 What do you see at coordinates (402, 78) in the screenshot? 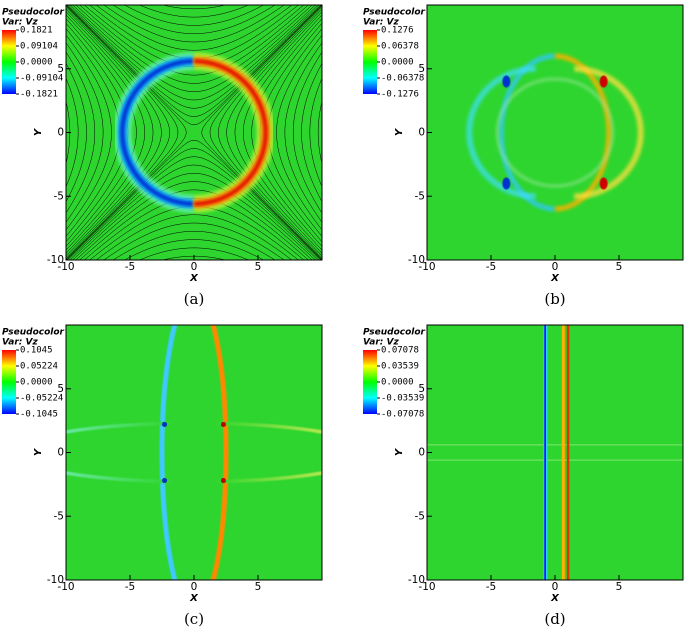
I see `colorbar-label: -0.06378` at bounding box center [402, 78].